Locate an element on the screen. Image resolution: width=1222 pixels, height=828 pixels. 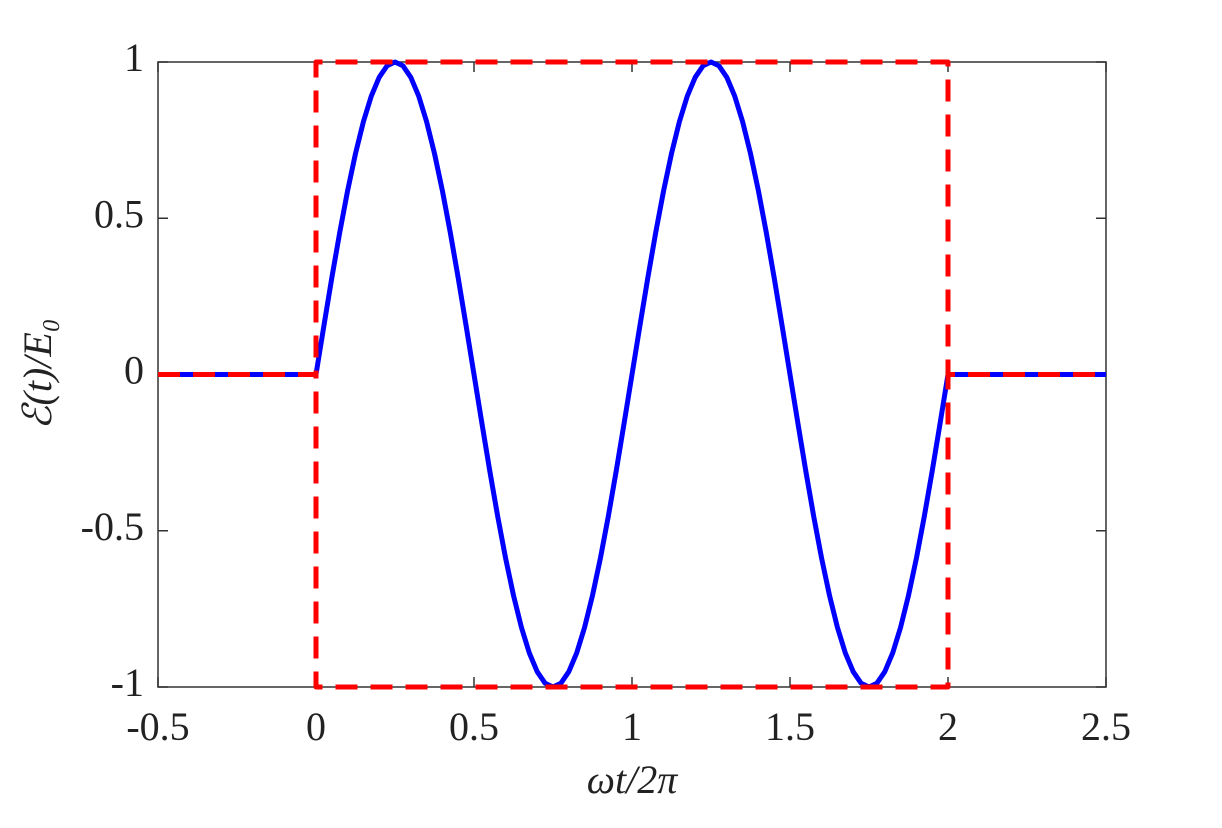
y-axis-label: ℰ(t)/E₀ is located at coordinates (37, 373).